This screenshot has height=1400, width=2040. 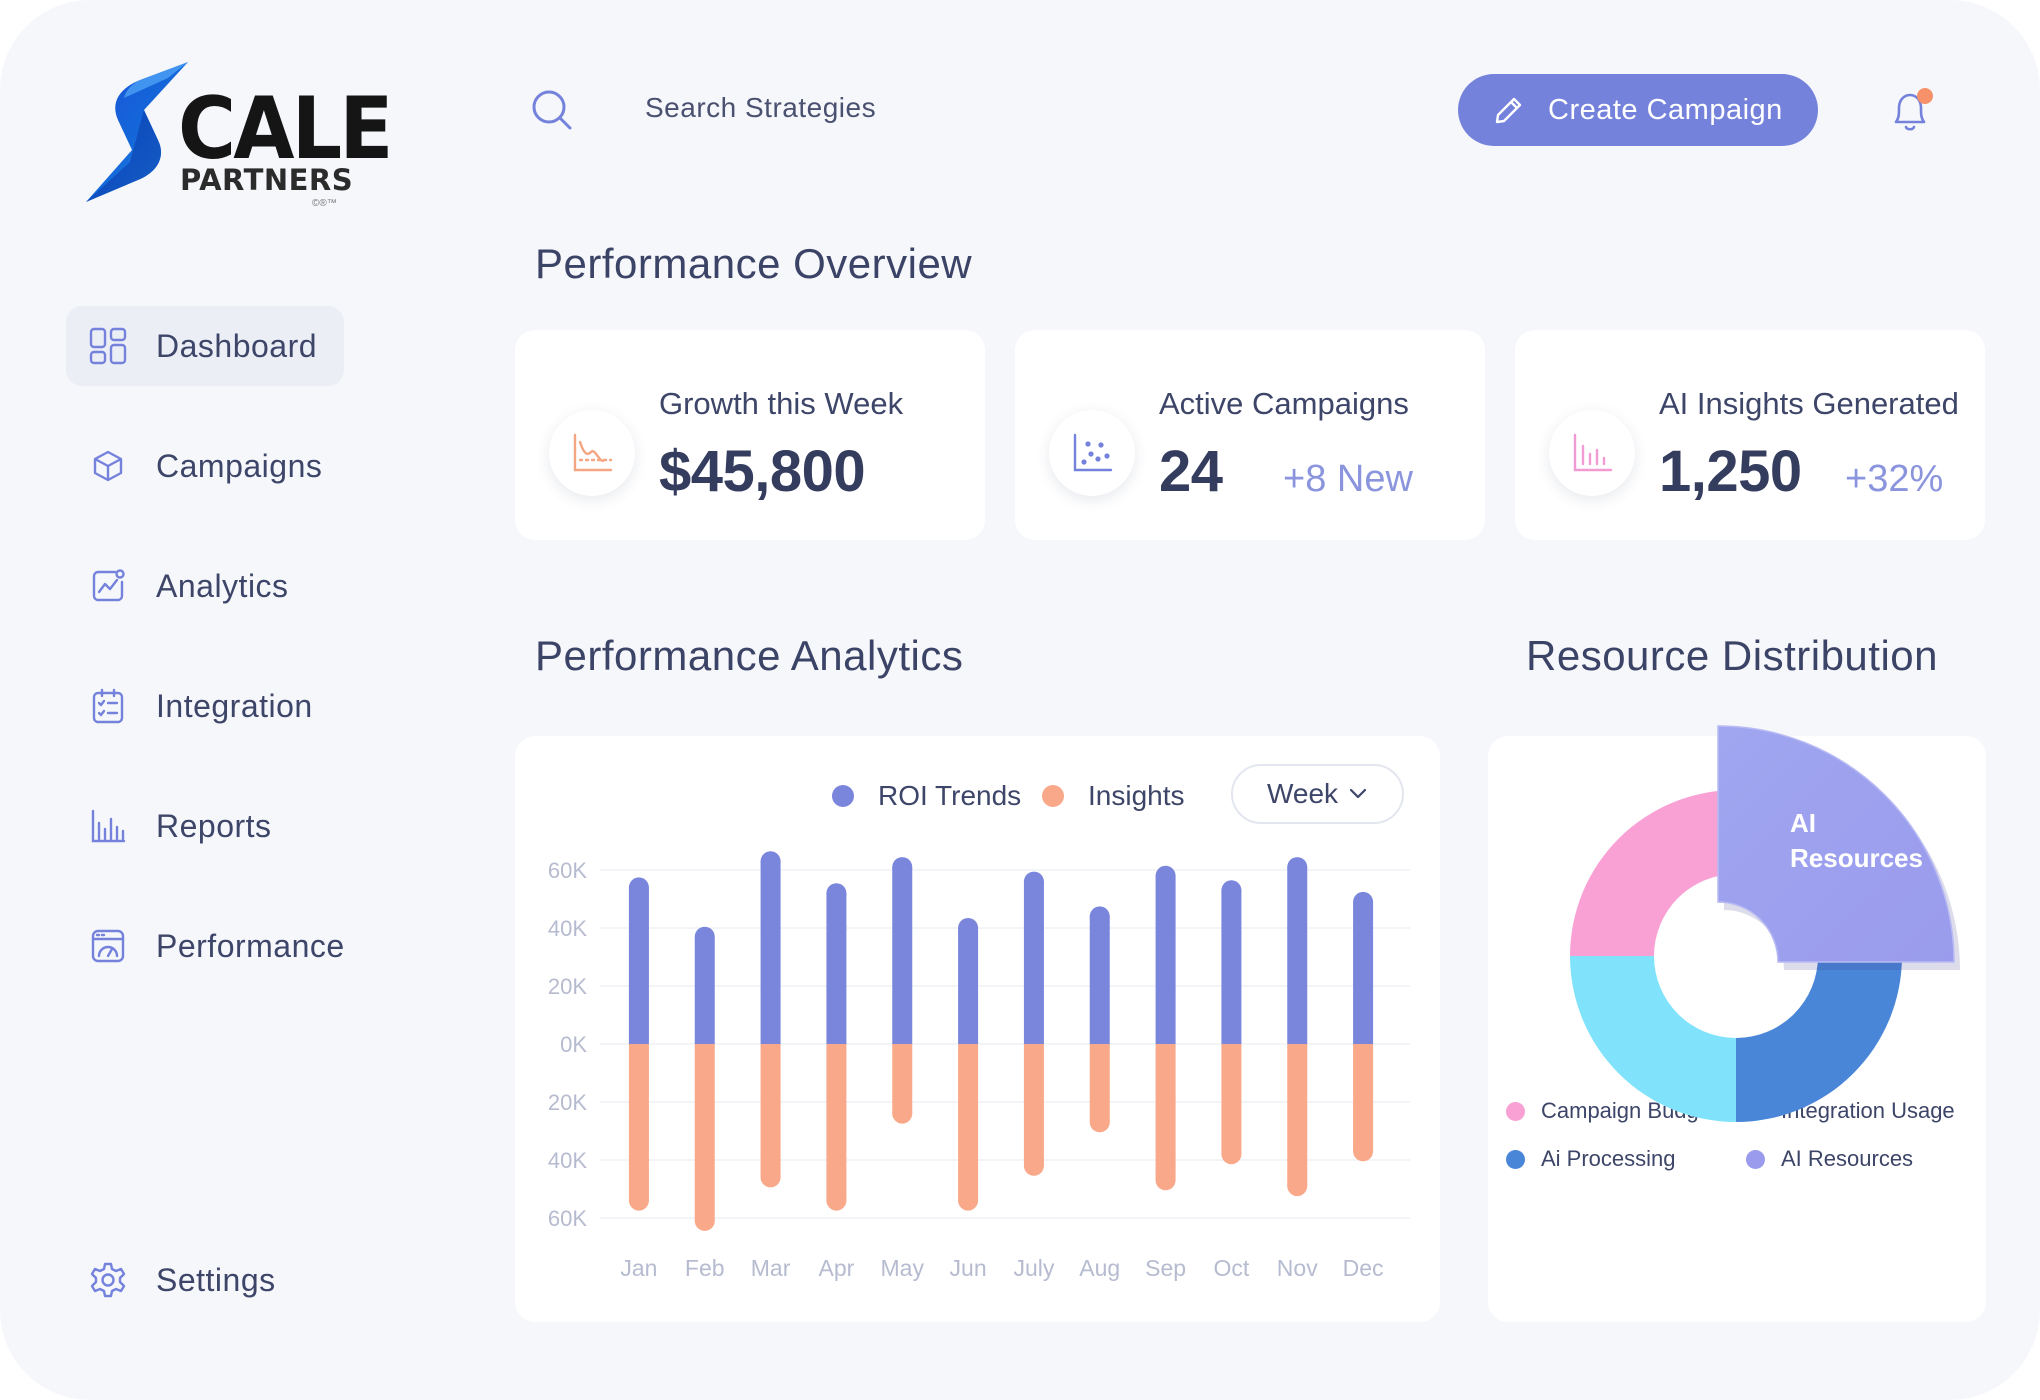 I want to click on distribution-title: Resource Distribution, so click(x=1732, y=655).